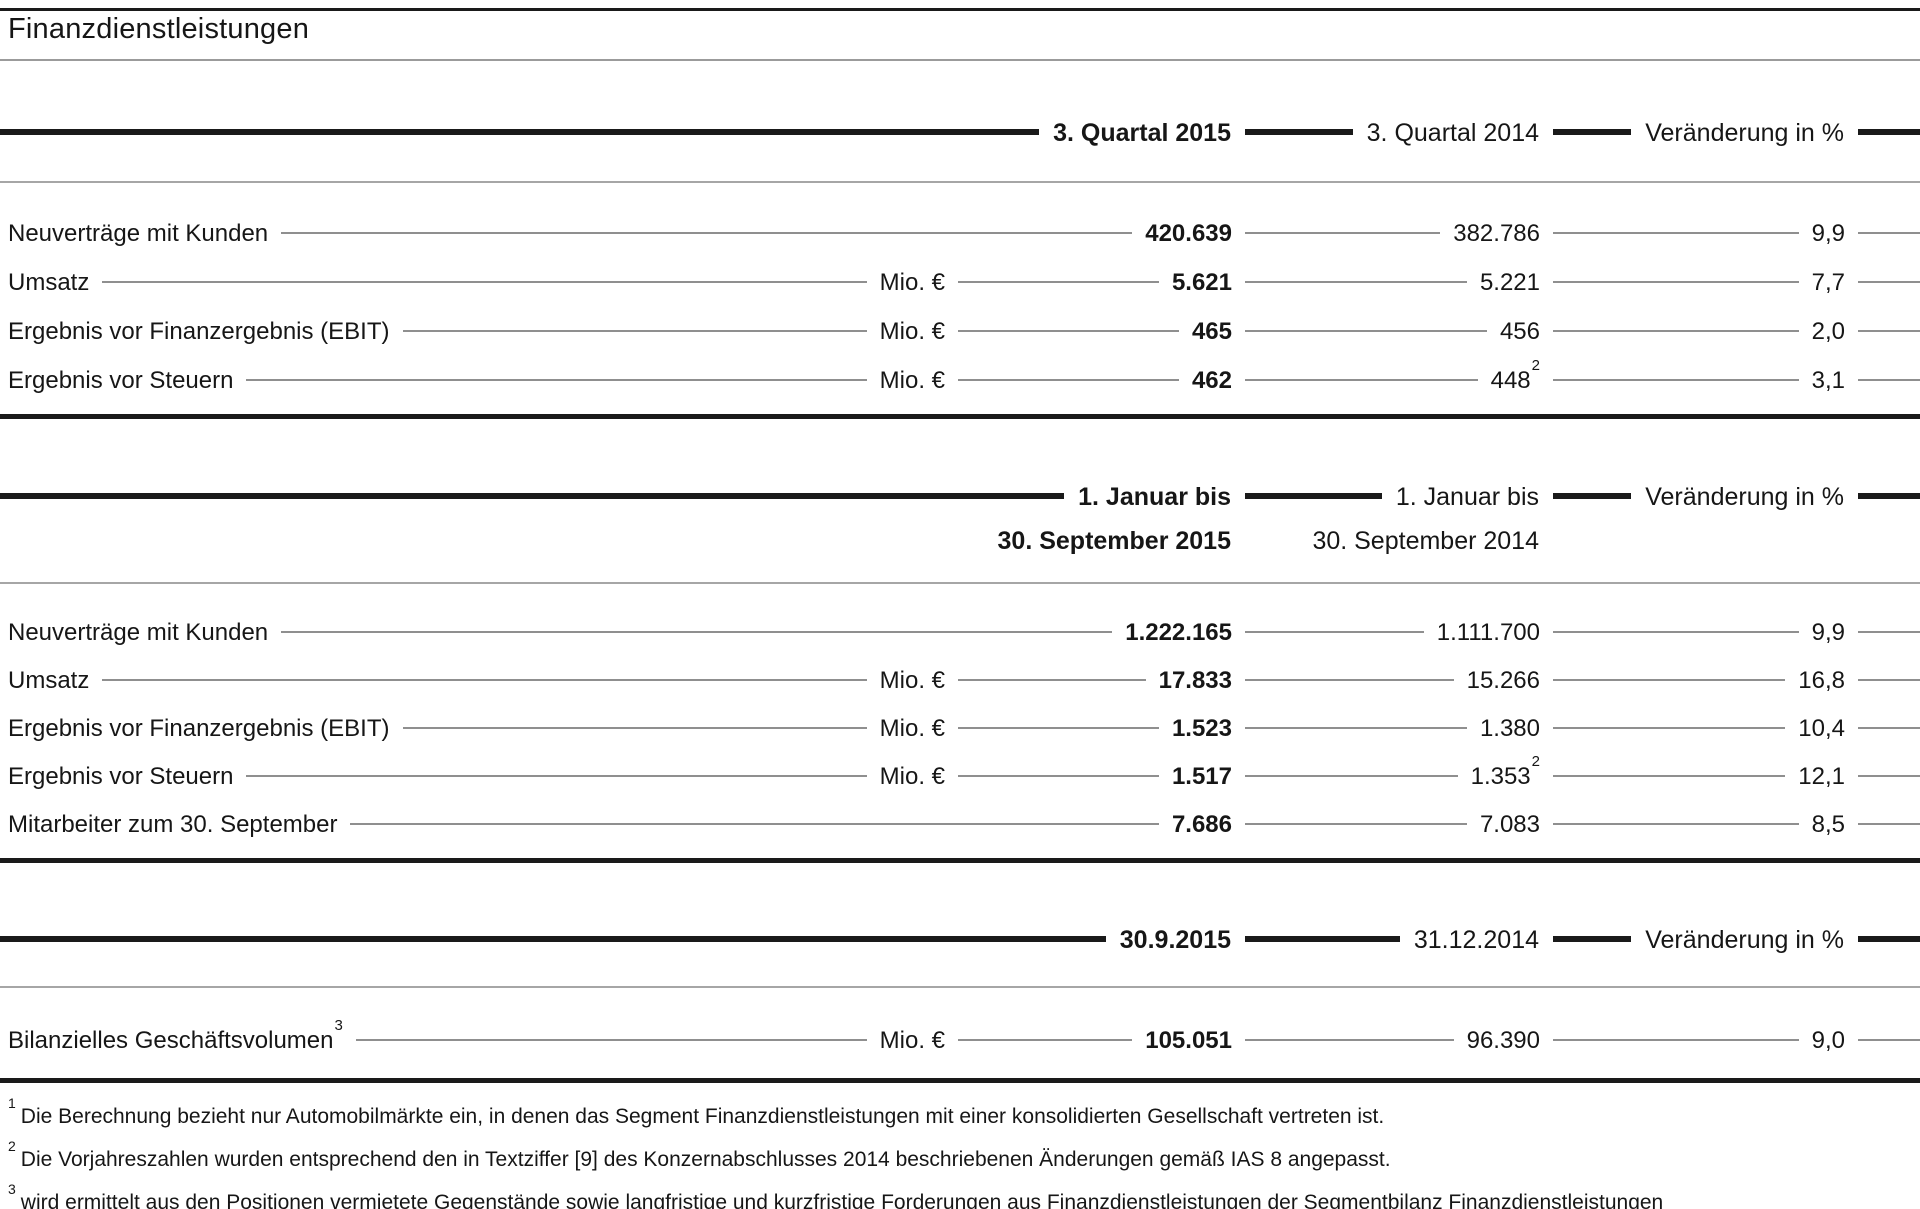 This screenshot has width=1920, height=1209. What do you see at coordinates (1142, 133) in the screenshot?
I see `column-header-current: 3. Quartal 2015` at bounding box center [1142, 133].